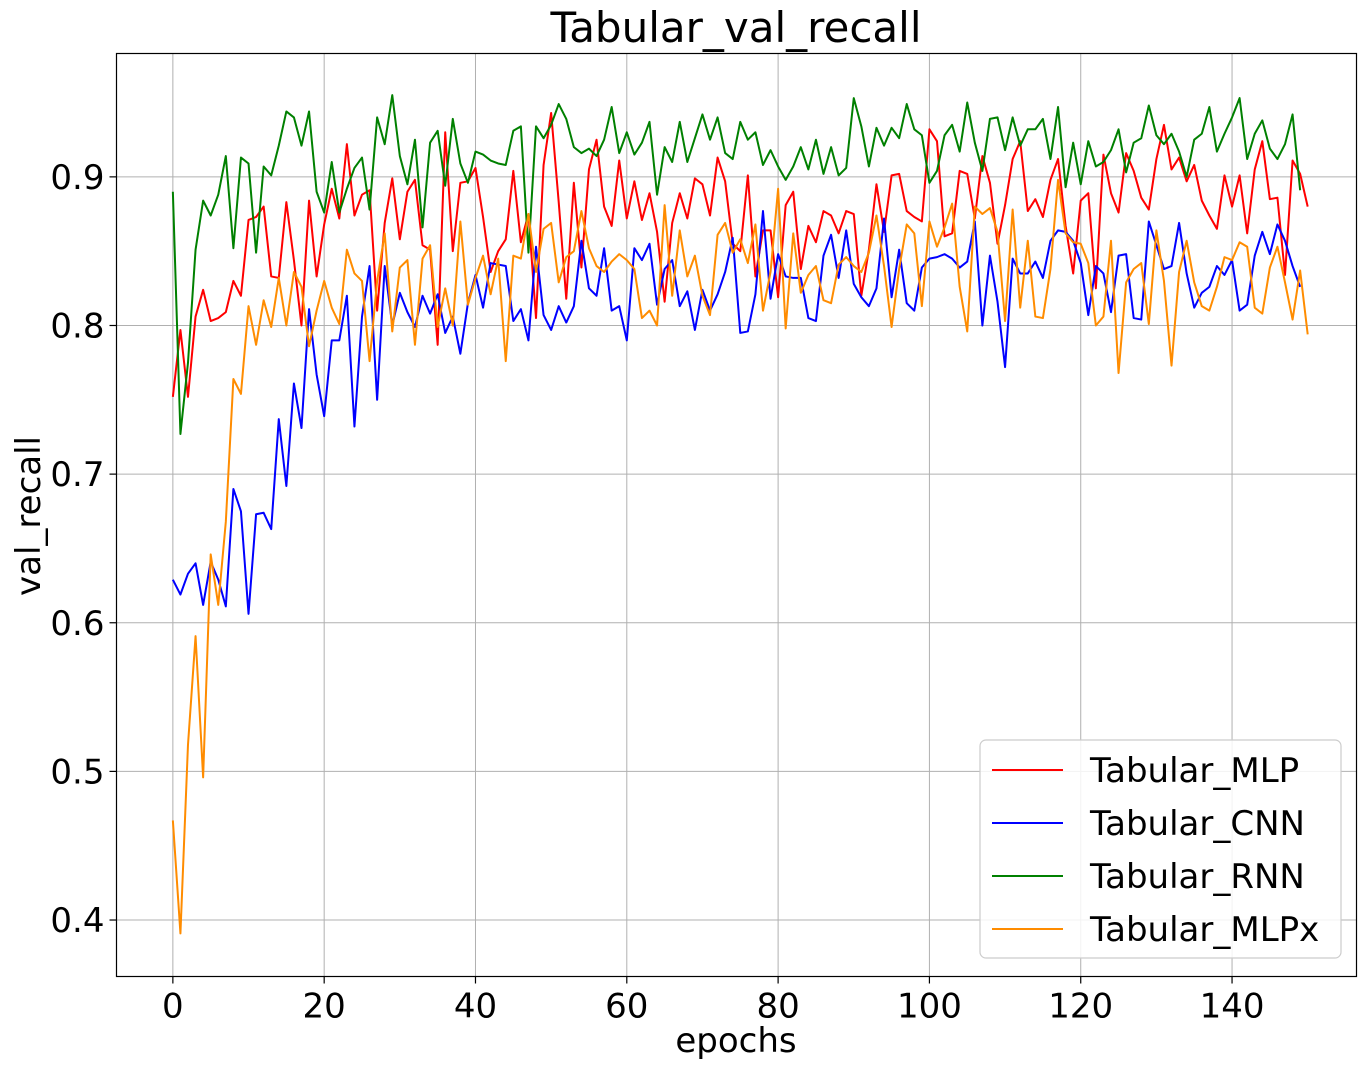 The width and height of the screenshot is (1365, 1070). I want to click on x-tick-label: 100, so click(929, 1007).